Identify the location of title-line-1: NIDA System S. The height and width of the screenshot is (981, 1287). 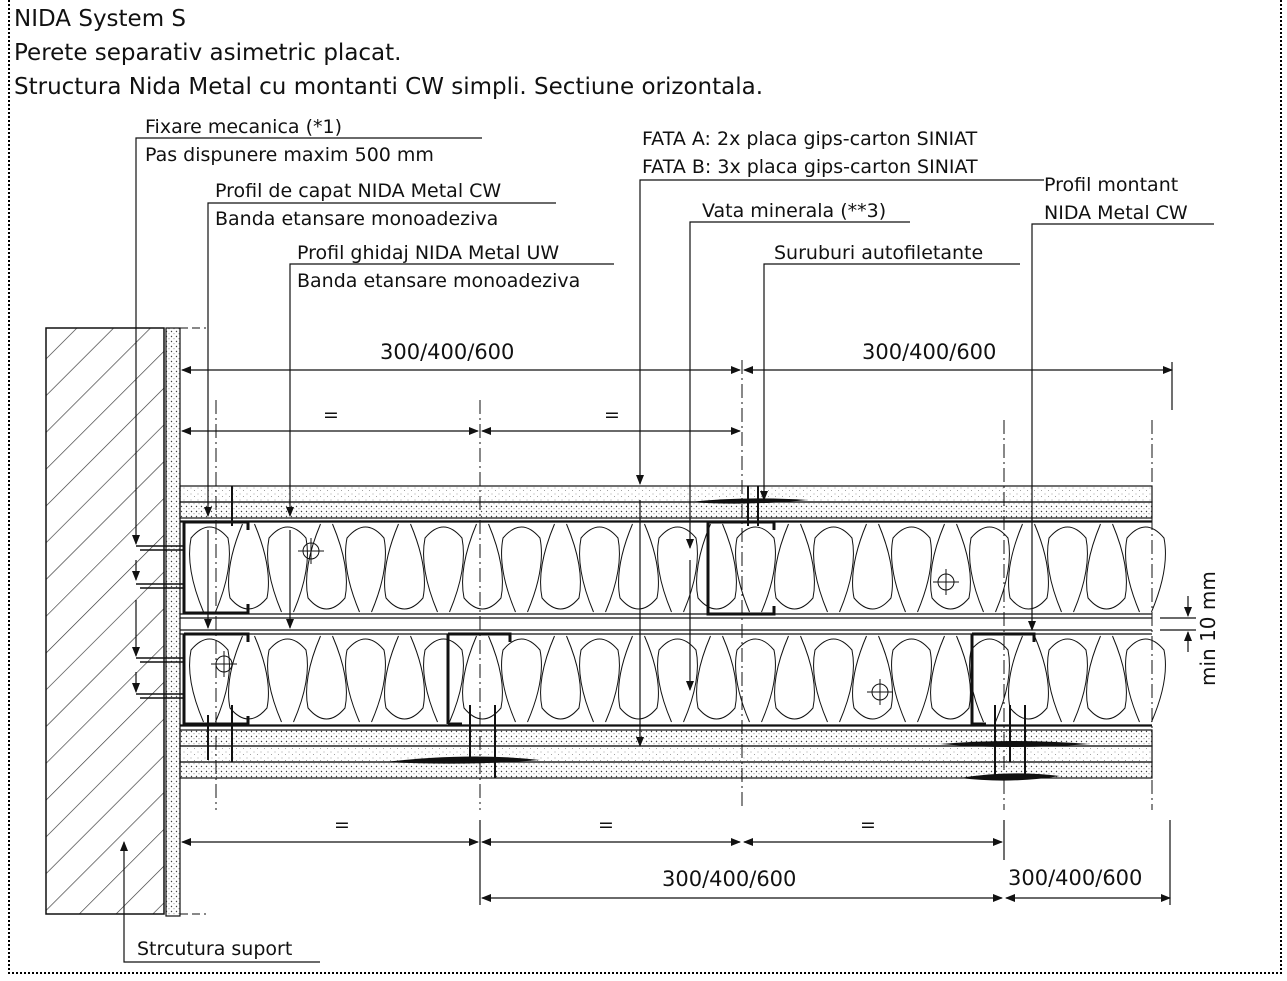
(100, 19).